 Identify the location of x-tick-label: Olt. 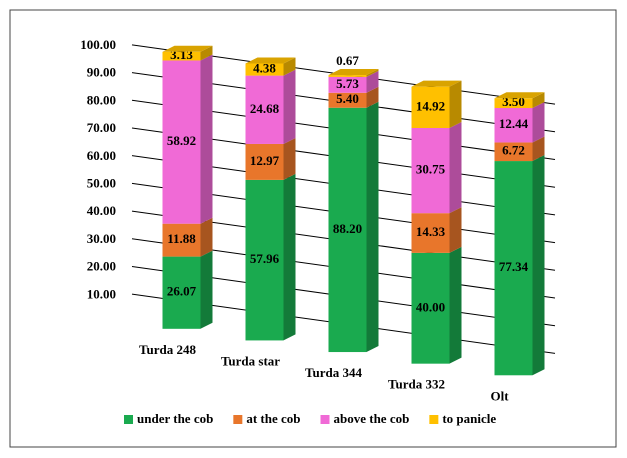
(499, 395).